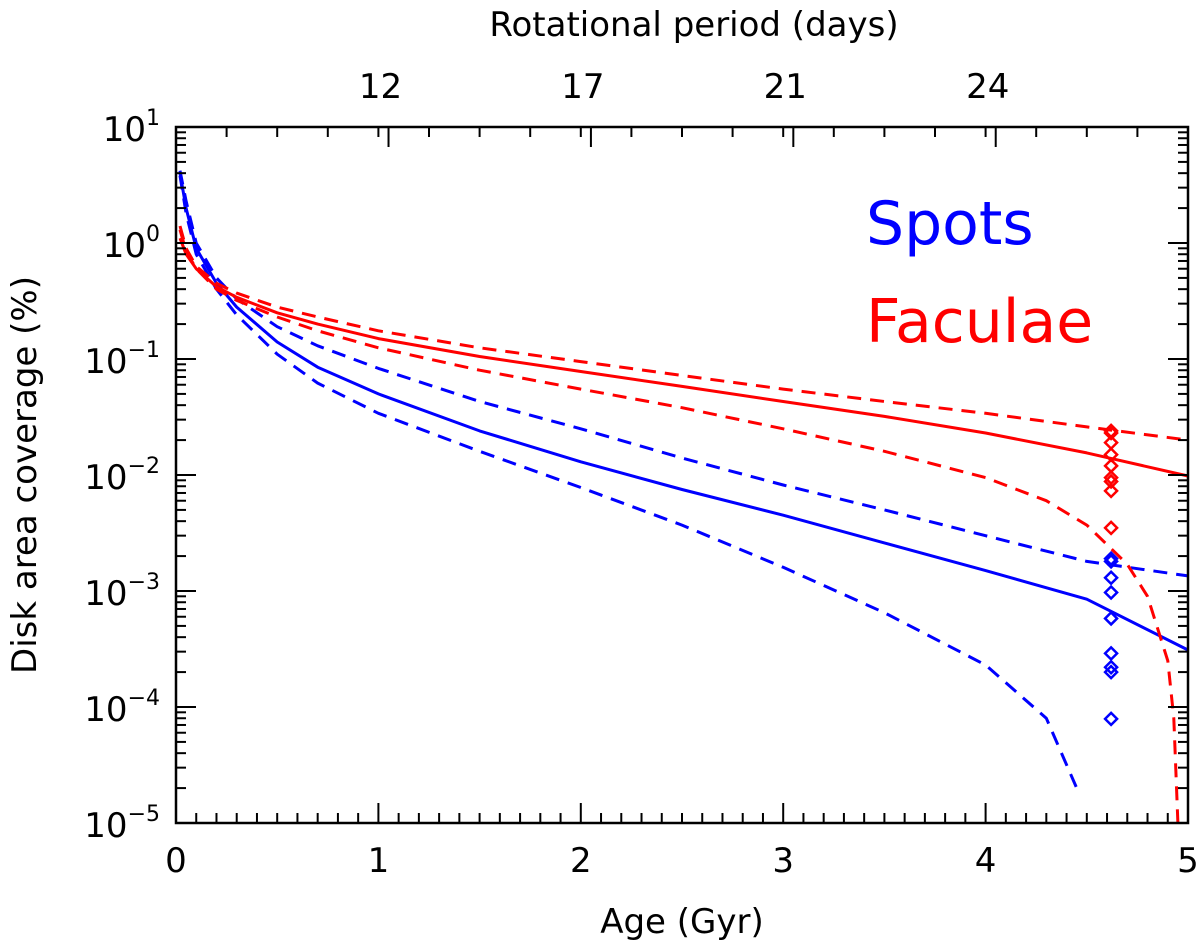 The image size is (1200, 947). Describe the element at coordinates (131, 244) in the screenshot. I see `y-tick-label: 10⁰` at that location.